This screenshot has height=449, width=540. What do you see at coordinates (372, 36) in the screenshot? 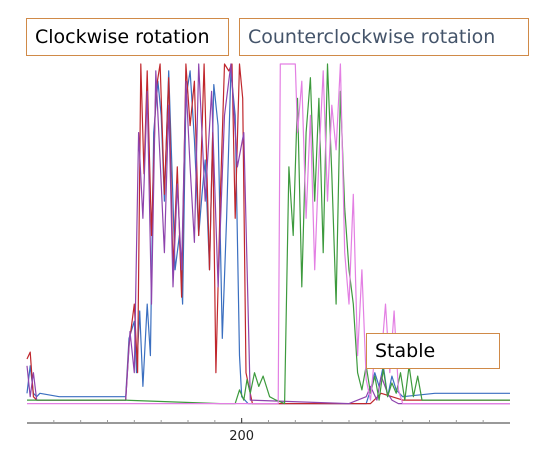
I see `counterclockwise-rotation-label: Counterclockwise rotation` at bounding box center [372, 36].